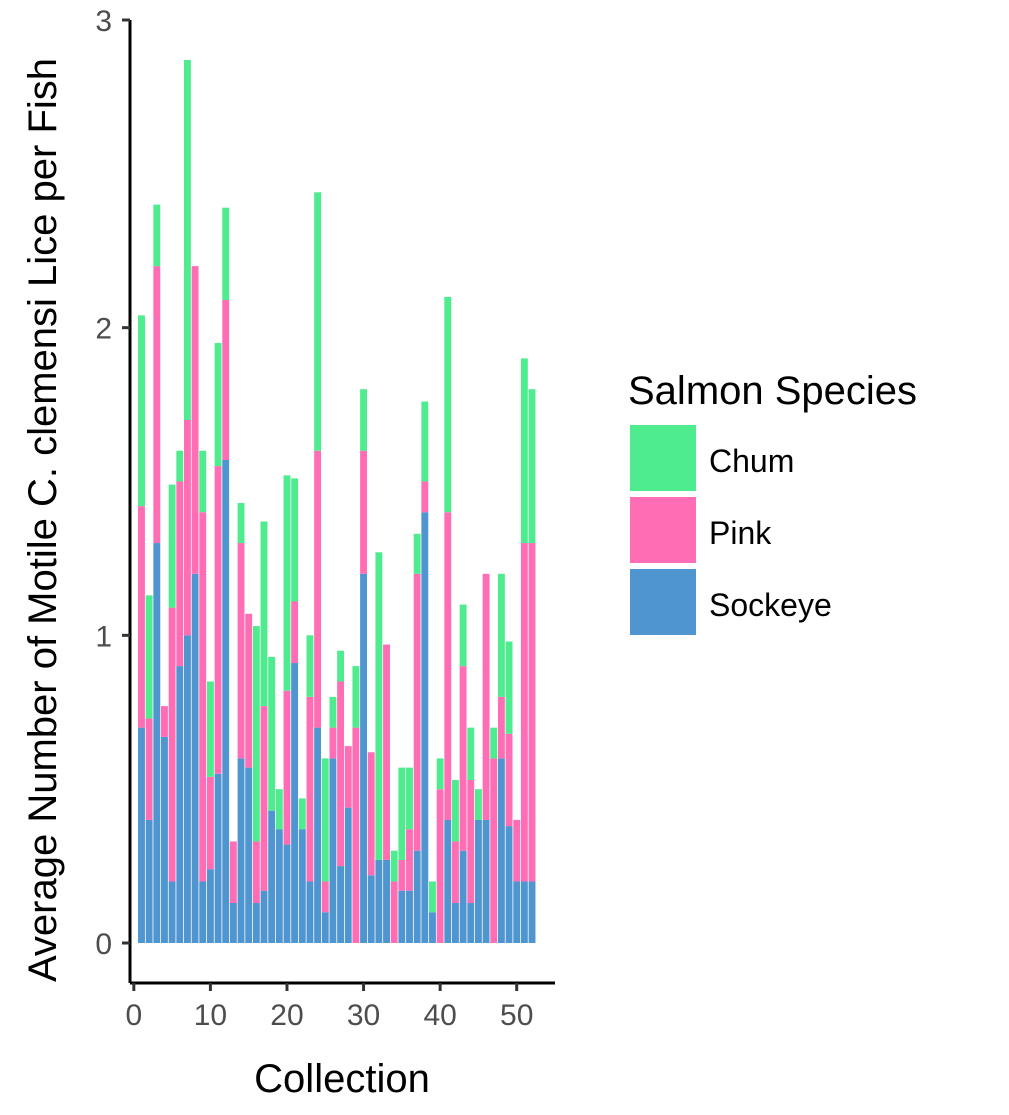 This screenshot has width=1009, height=1115. What do you see at coordinates (740, 533) in the screenshot?
I see `legend-label-pink: Pink` at bounding box center [740, 533].